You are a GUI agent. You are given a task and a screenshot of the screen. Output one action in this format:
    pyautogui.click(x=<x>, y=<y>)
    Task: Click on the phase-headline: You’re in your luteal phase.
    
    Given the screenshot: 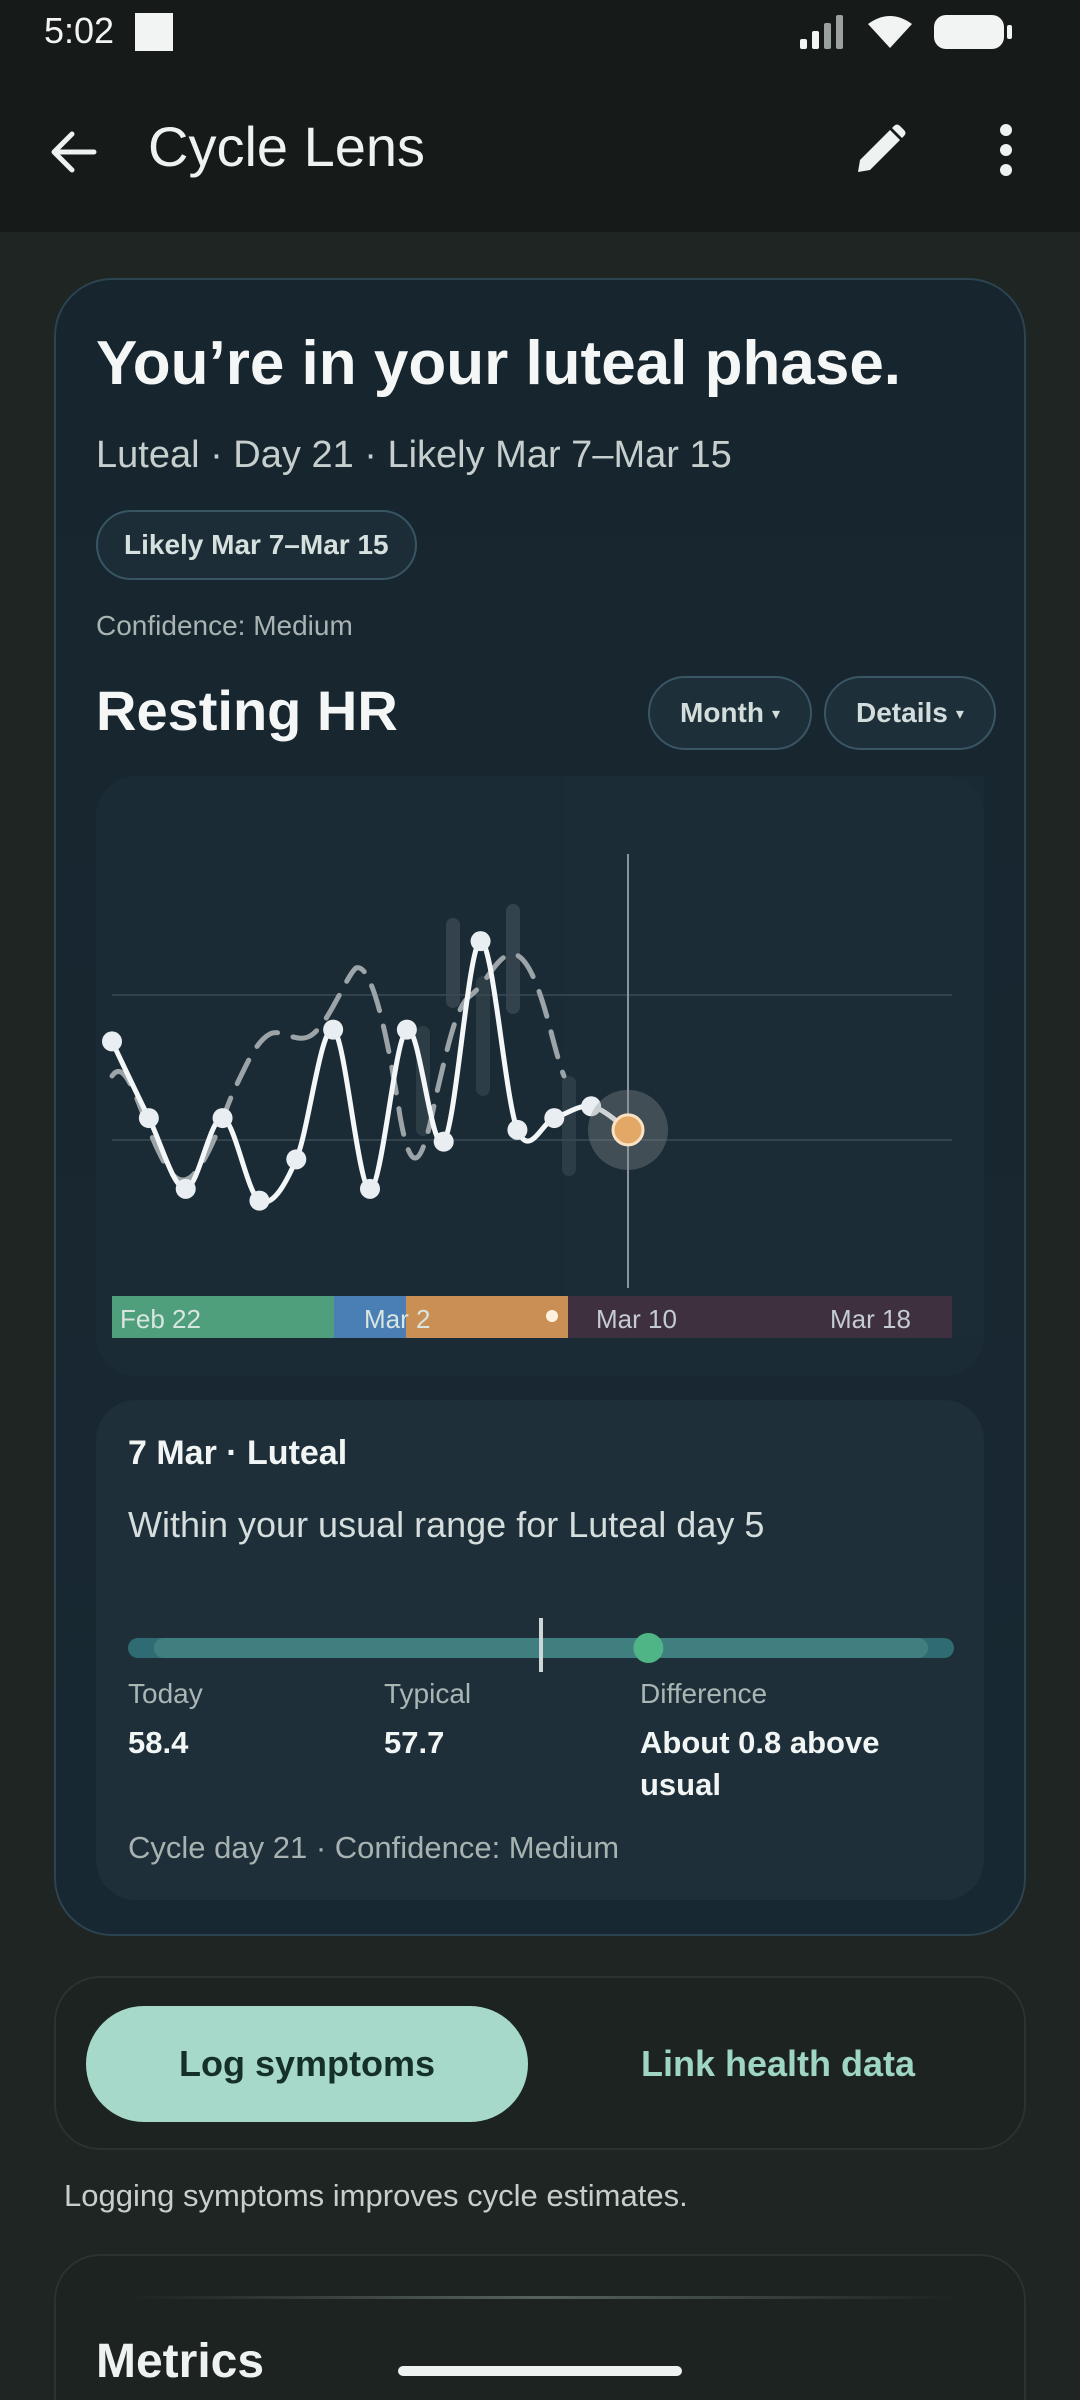 What is the action you would take?
    pyautogui.click(x=499, y=363)
    